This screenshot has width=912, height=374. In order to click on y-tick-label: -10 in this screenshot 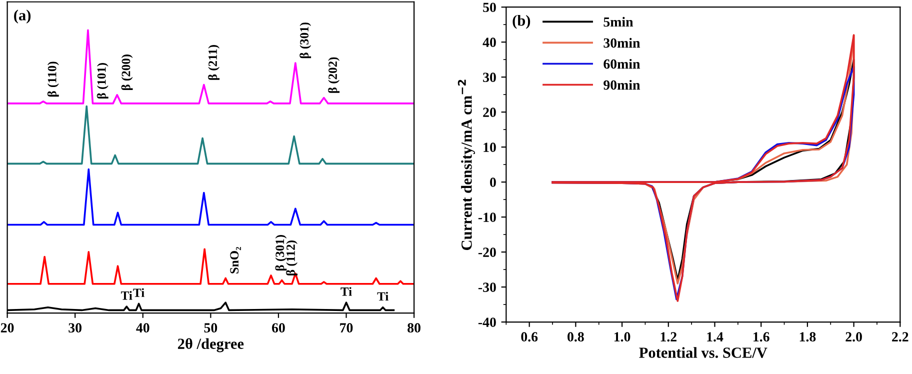, I will do `click(487, 217)`.